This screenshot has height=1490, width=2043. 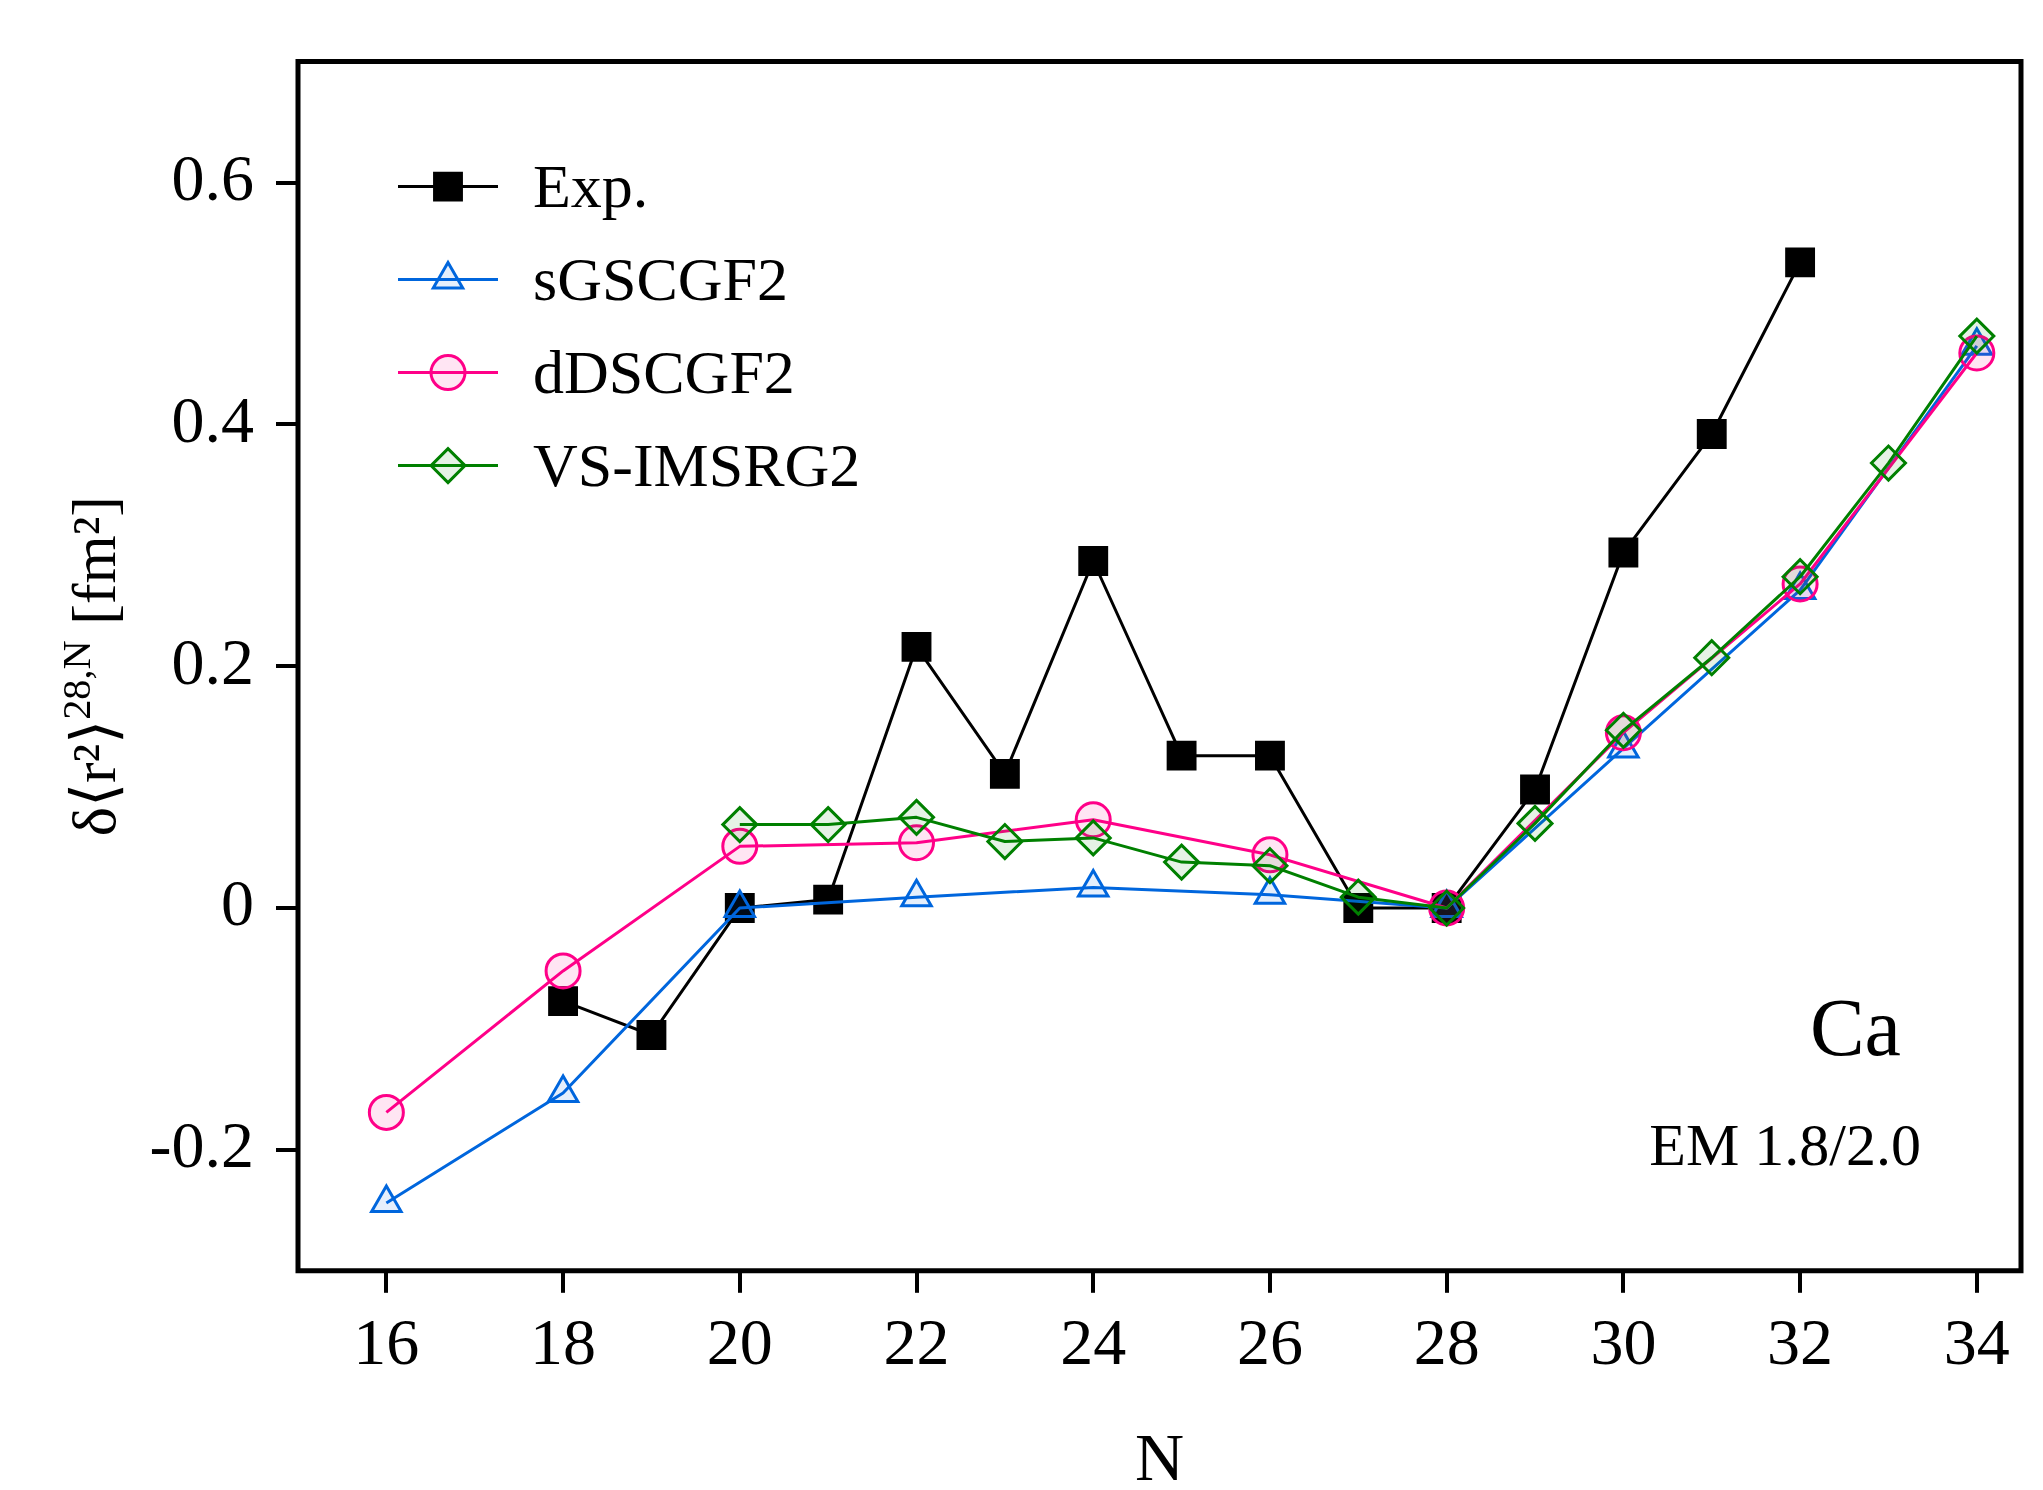 I want to click on legend-label: Exp., so click(x=591, y=185).